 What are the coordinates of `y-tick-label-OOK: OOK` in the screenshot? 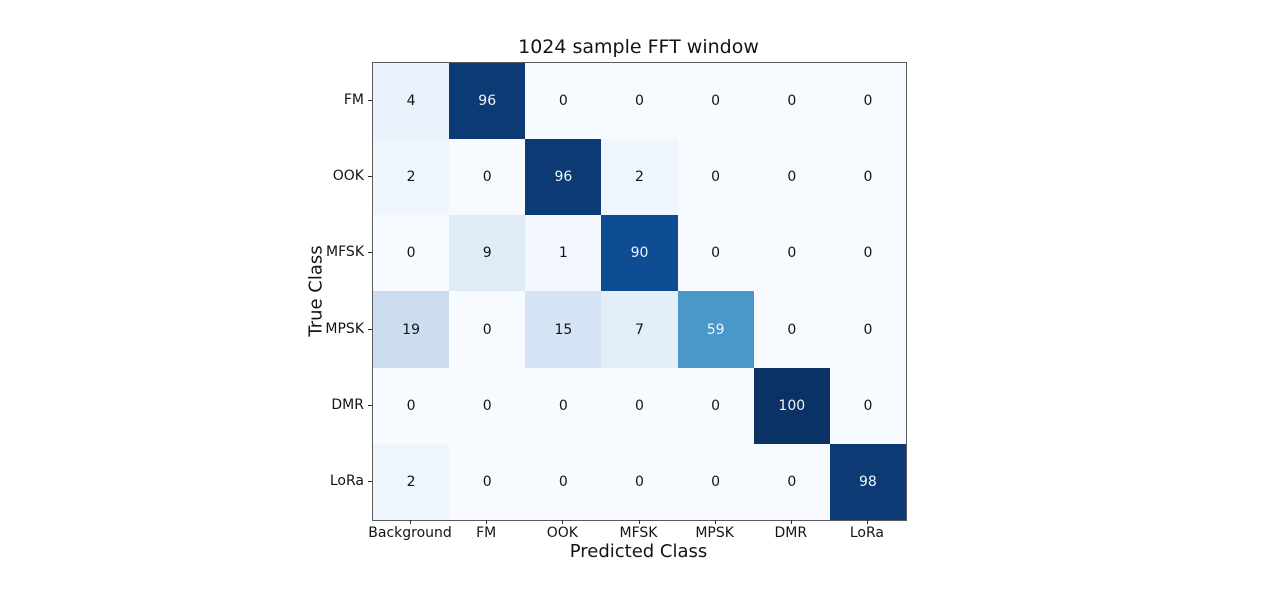 It's located at (348, 176).